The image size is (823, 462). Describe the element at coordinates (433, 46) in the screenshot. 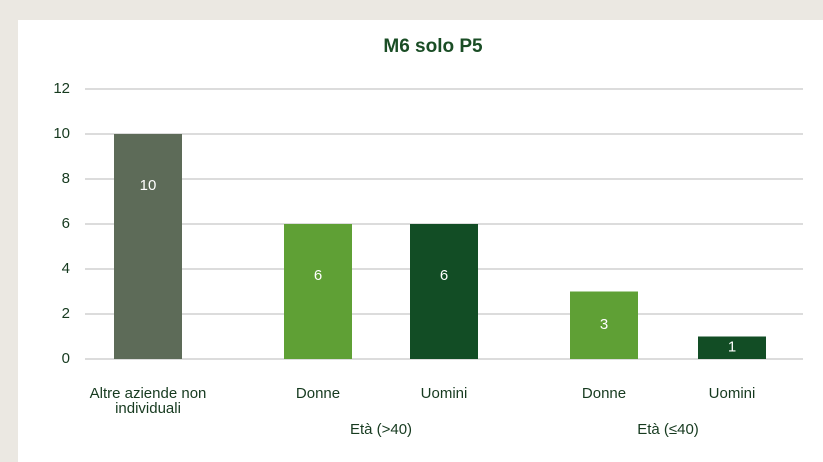

I see `chart-title: M6 solo P5` at that location.